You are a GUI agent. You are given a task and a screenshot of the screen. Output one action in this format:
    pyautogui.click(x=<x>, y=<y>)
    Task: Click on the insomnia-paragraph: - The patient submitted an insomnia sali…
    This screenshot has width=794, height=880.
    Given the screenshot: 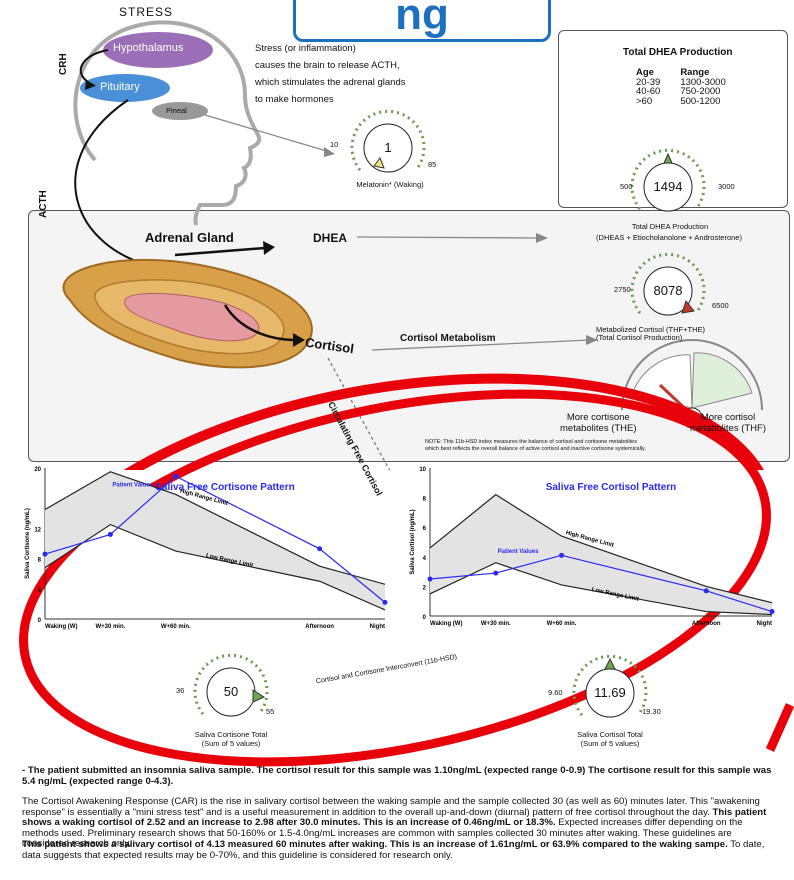 What is the action you would take?
    pyautogui.click(x=397, y=776)
    